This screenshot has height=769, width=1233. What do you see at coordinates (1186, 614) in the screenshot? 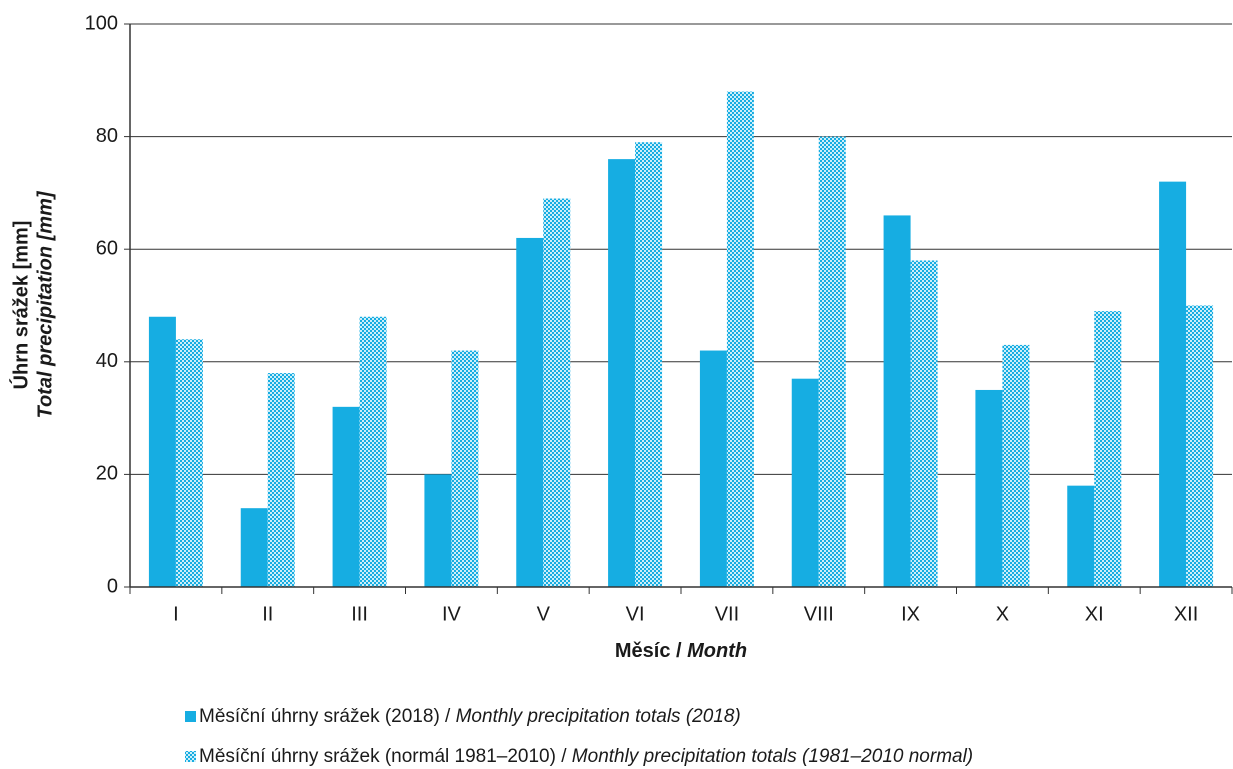
I see `x-tick-label: XII` at bounding box center [1186, 614].